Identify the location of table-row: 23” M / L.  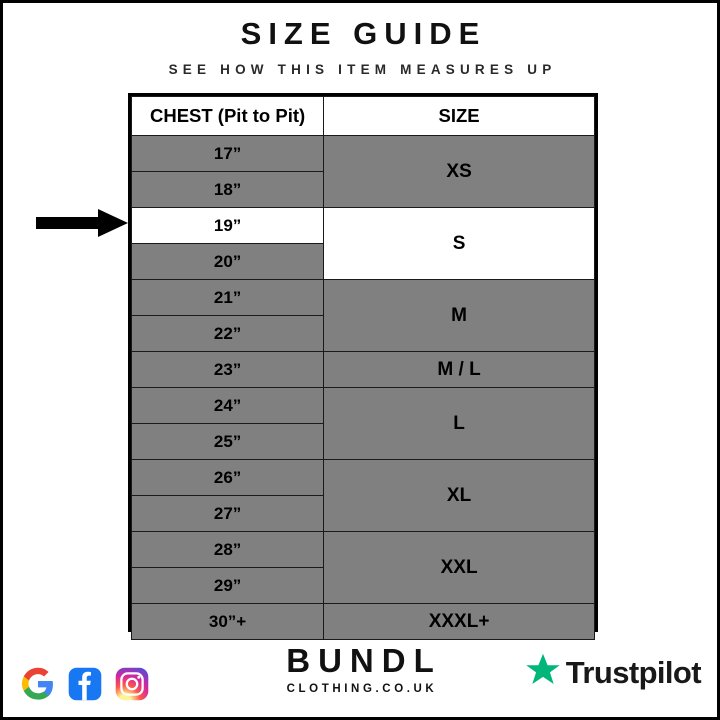
(362, 369).